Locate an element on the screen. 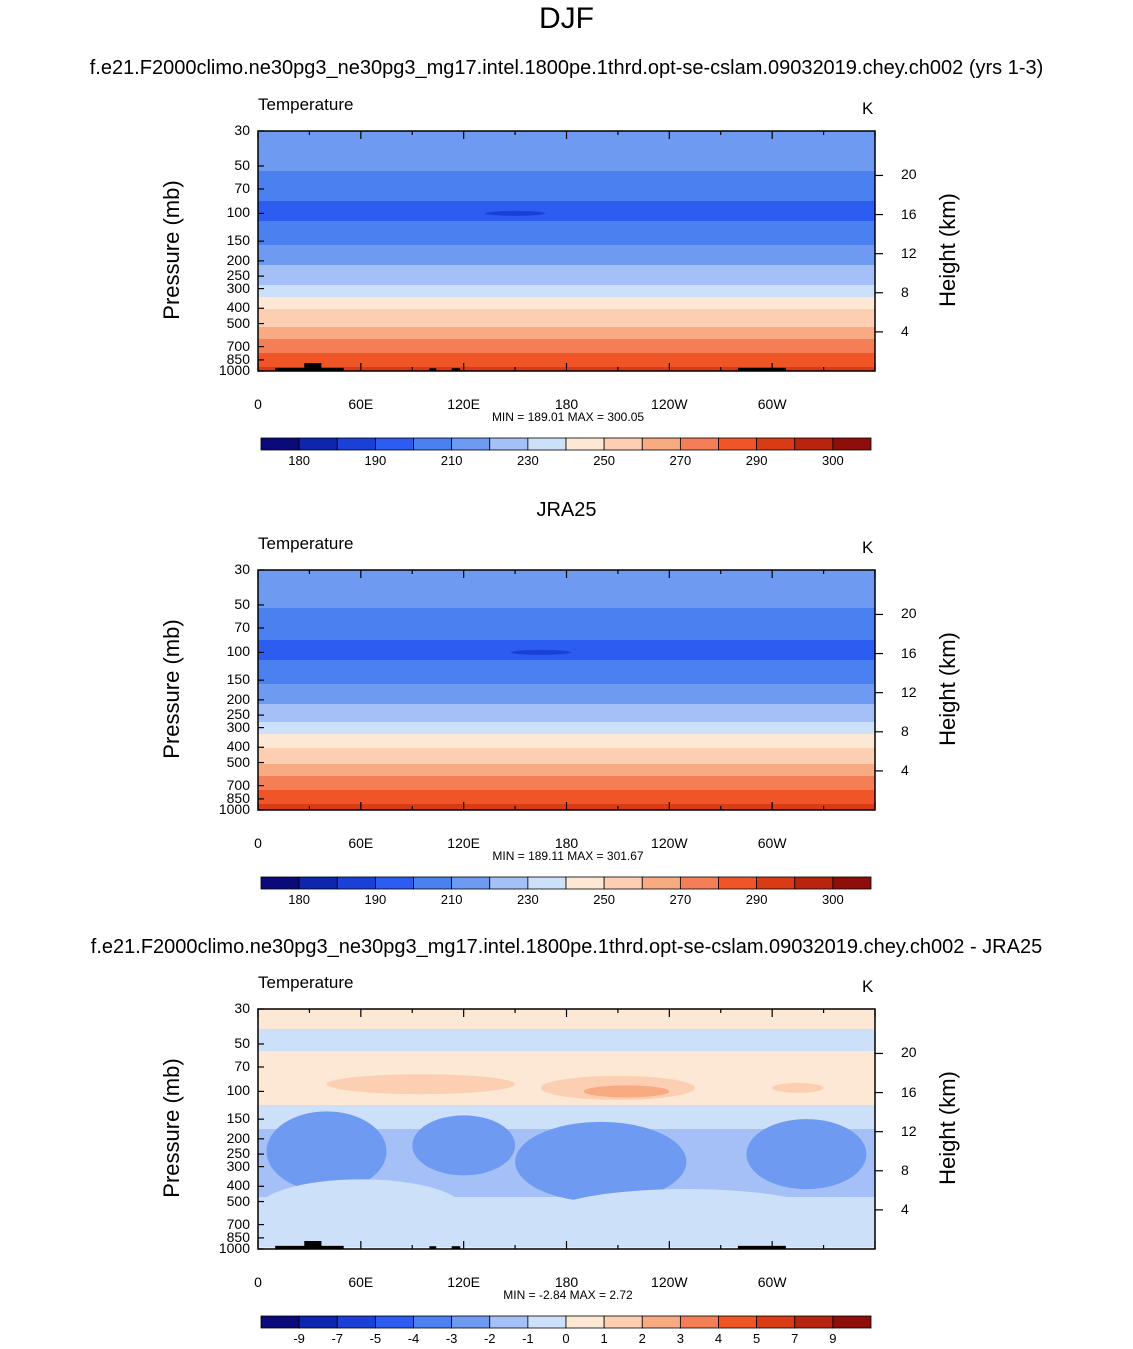 Image resolution: width=1133 pixels, height=1349 pixels. pressure-tick-label: 1000 is located at coordinates (234, 1248).